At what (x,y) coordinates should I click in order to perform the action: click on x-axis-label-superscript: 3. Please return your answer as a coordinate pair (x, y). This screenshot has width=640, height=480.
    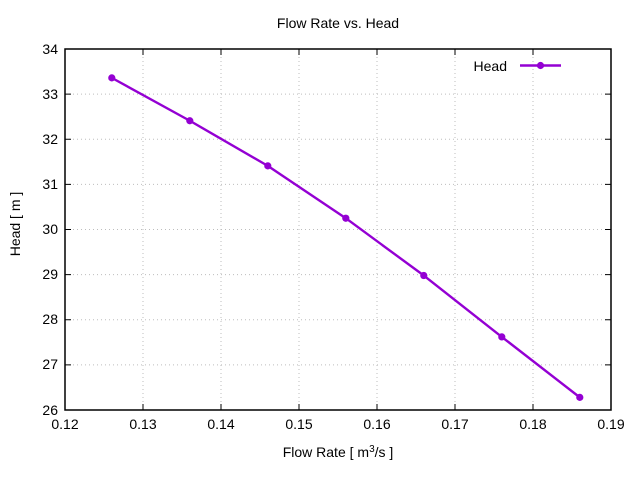
    Looking at the image, I should click on (372, 449).